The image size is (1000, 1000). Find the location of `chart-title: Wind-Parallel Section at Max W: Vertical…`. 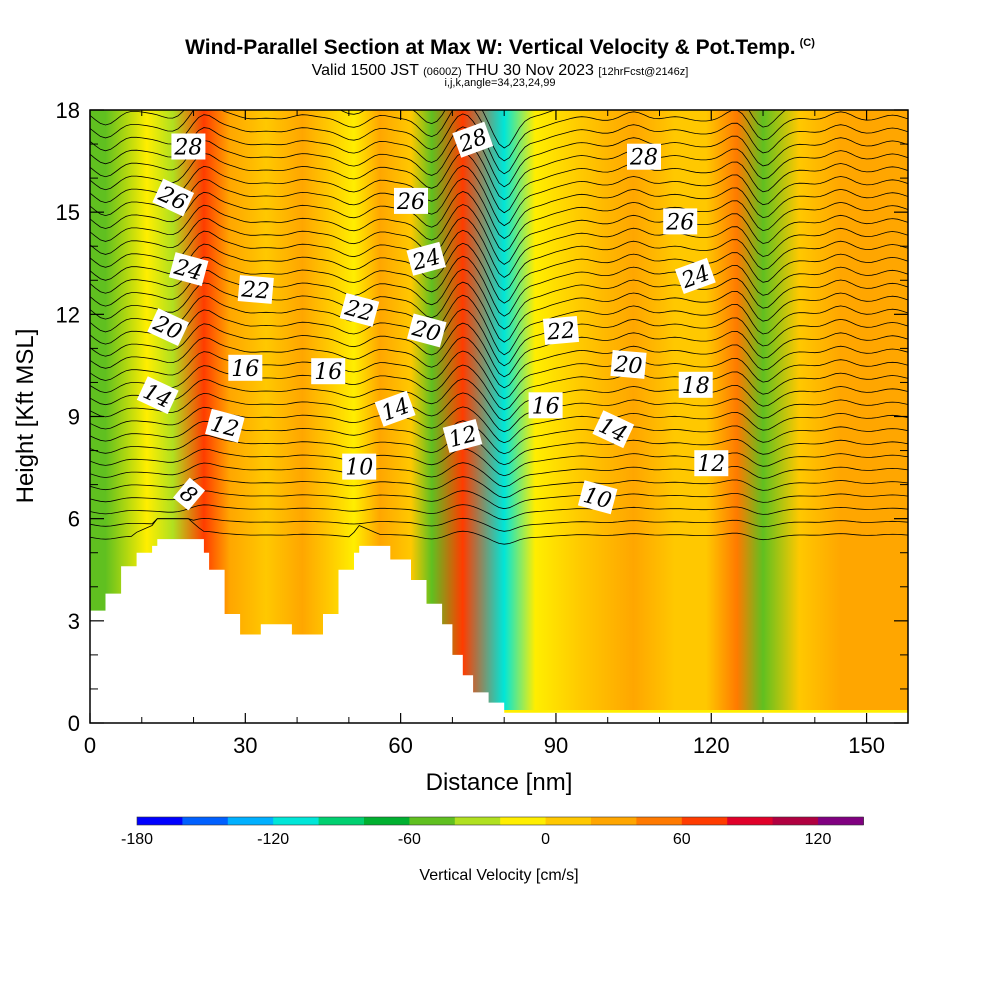

chart-title: Wind-Parallel Section at Max W: Vertical… is located at coordinates (500, 48).